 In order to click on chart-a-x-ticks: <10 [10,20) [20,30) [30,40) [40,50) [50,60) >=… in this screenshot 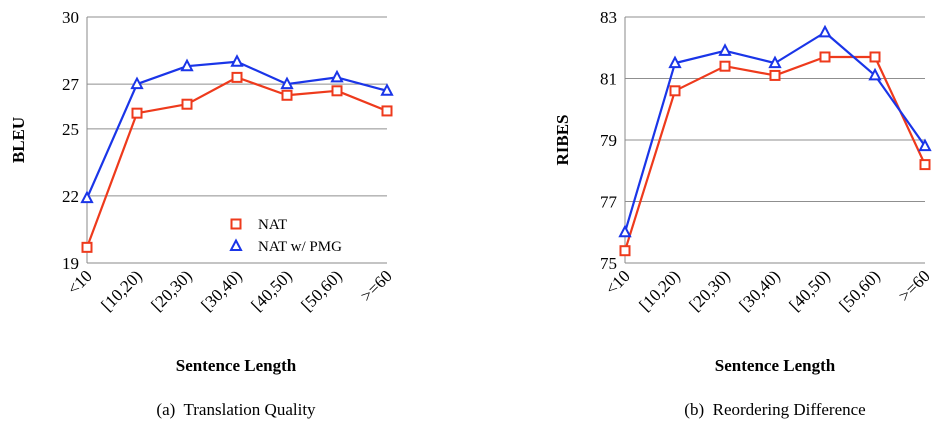, I will do `click(230, 290)`.